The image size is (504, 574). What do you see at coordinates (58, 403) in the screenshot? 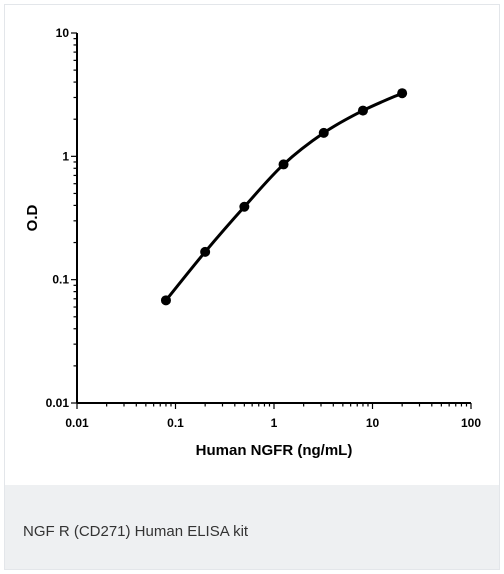
I see `y-tick-label: 0.01` at bounding box center [58, 403].